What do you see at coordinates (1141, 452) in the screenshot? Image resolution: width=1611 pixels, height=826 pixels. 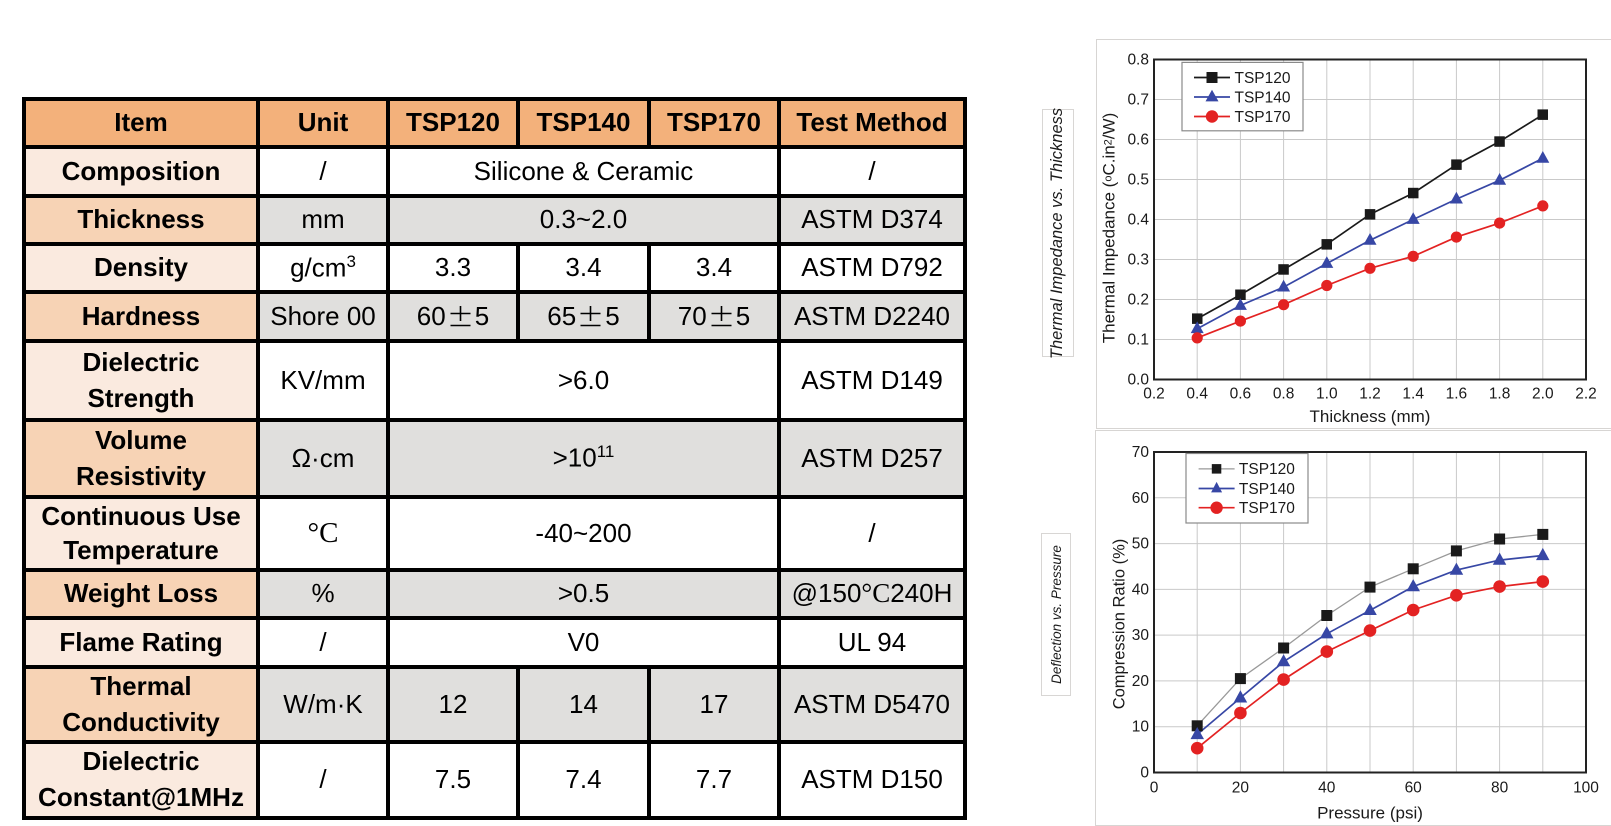 I see `svg-text: 70` at bounding box center [1141, 452].